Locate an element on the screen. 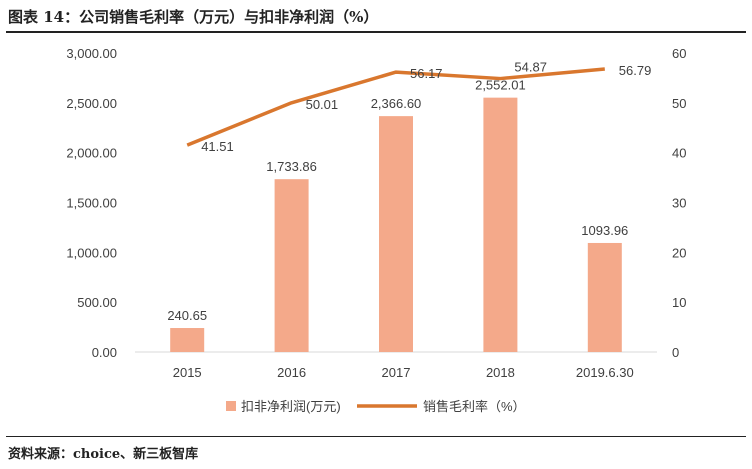 The width and height of the screenshot is (752, 469). right-tick-label: 40 is located at coordinates (679, 153).